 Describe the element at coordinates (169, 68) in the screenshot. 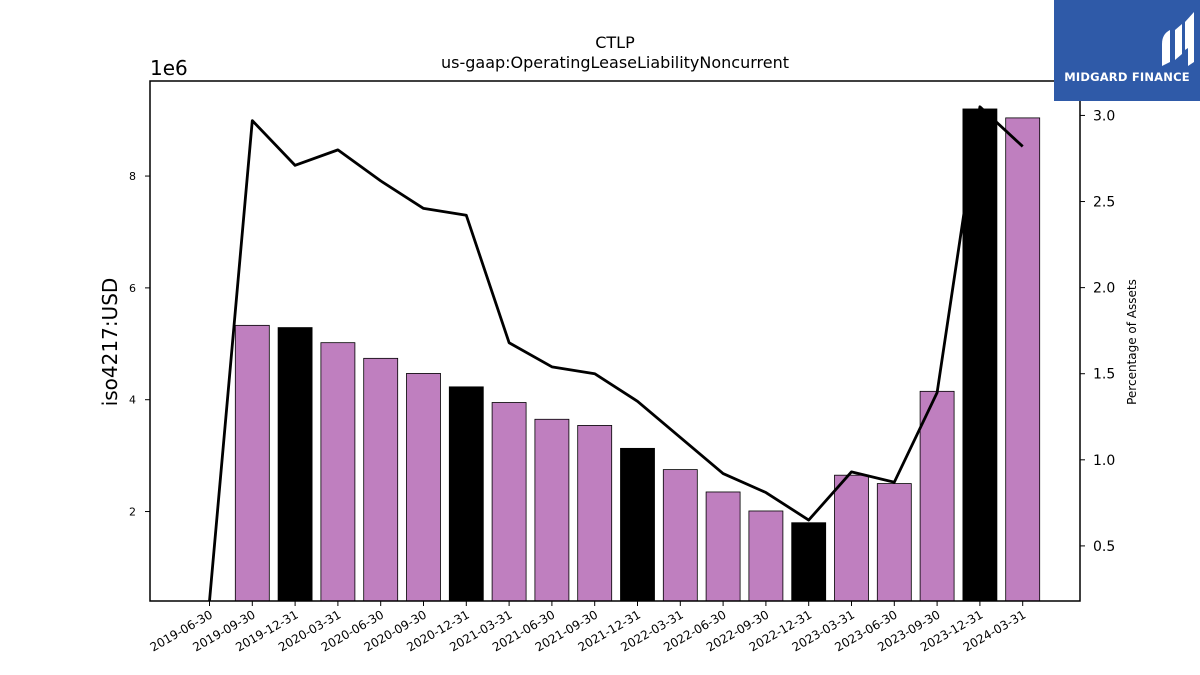

I see `y-scale-label: 1e6` at that location.